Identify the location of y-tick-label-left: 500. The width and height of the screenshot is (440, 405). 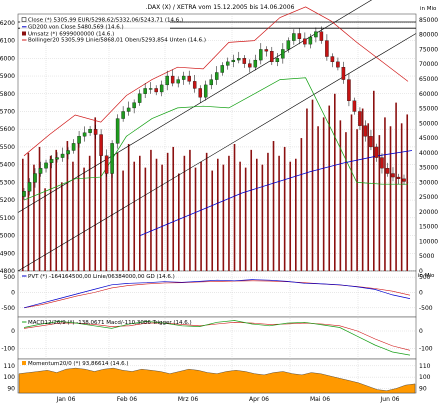
(10, 277).